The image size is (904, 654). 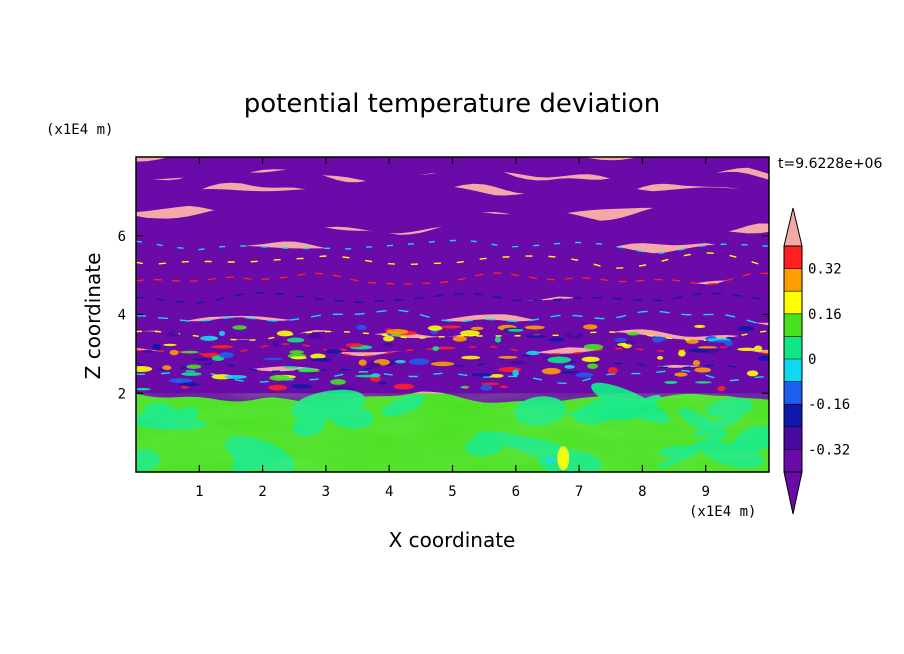 I want to click on chart-title: potential temperature deviation, so click(x=452, y=104).